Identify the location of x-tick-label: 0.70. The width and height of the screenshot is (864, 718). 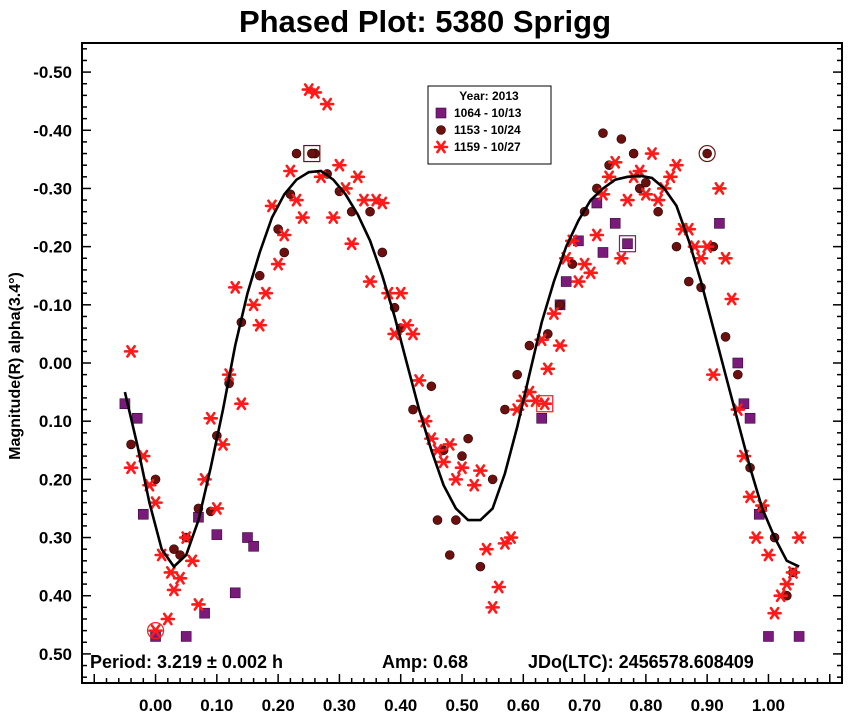
(584, 705).